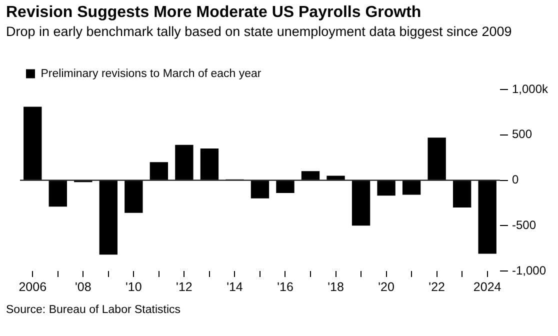 This screenshot has width=558, height=336. What do you see at coordinates (134, 287) in the screenshot?
I see `x-tick-label: '10` at bounding box center [134, 287].